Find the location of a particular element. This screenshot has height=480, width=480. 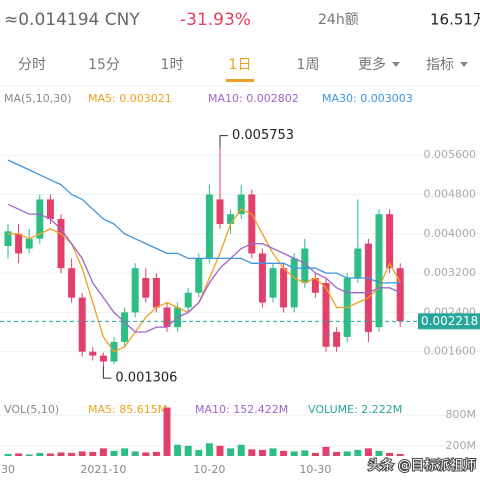

annotation: 0.001306 is located at coordinates (146, 378).